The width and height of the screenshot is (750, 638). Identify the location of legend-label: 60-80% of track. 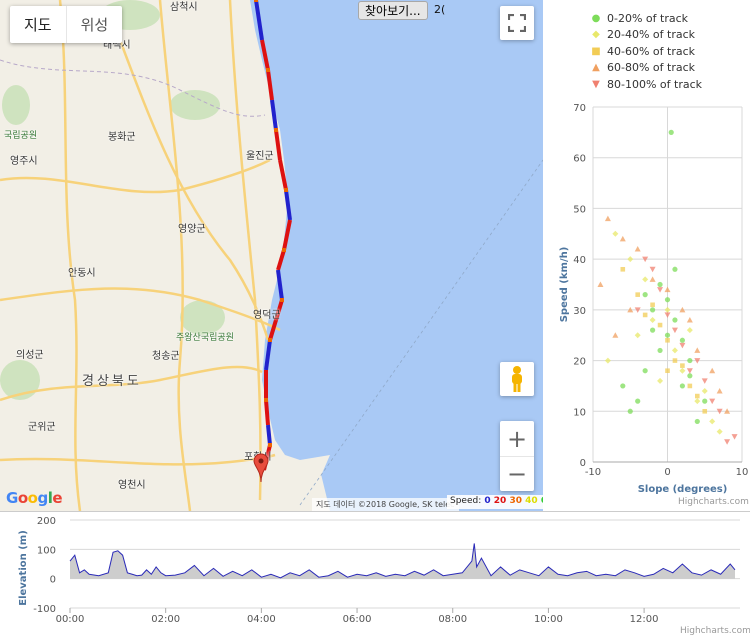
(651, 68).